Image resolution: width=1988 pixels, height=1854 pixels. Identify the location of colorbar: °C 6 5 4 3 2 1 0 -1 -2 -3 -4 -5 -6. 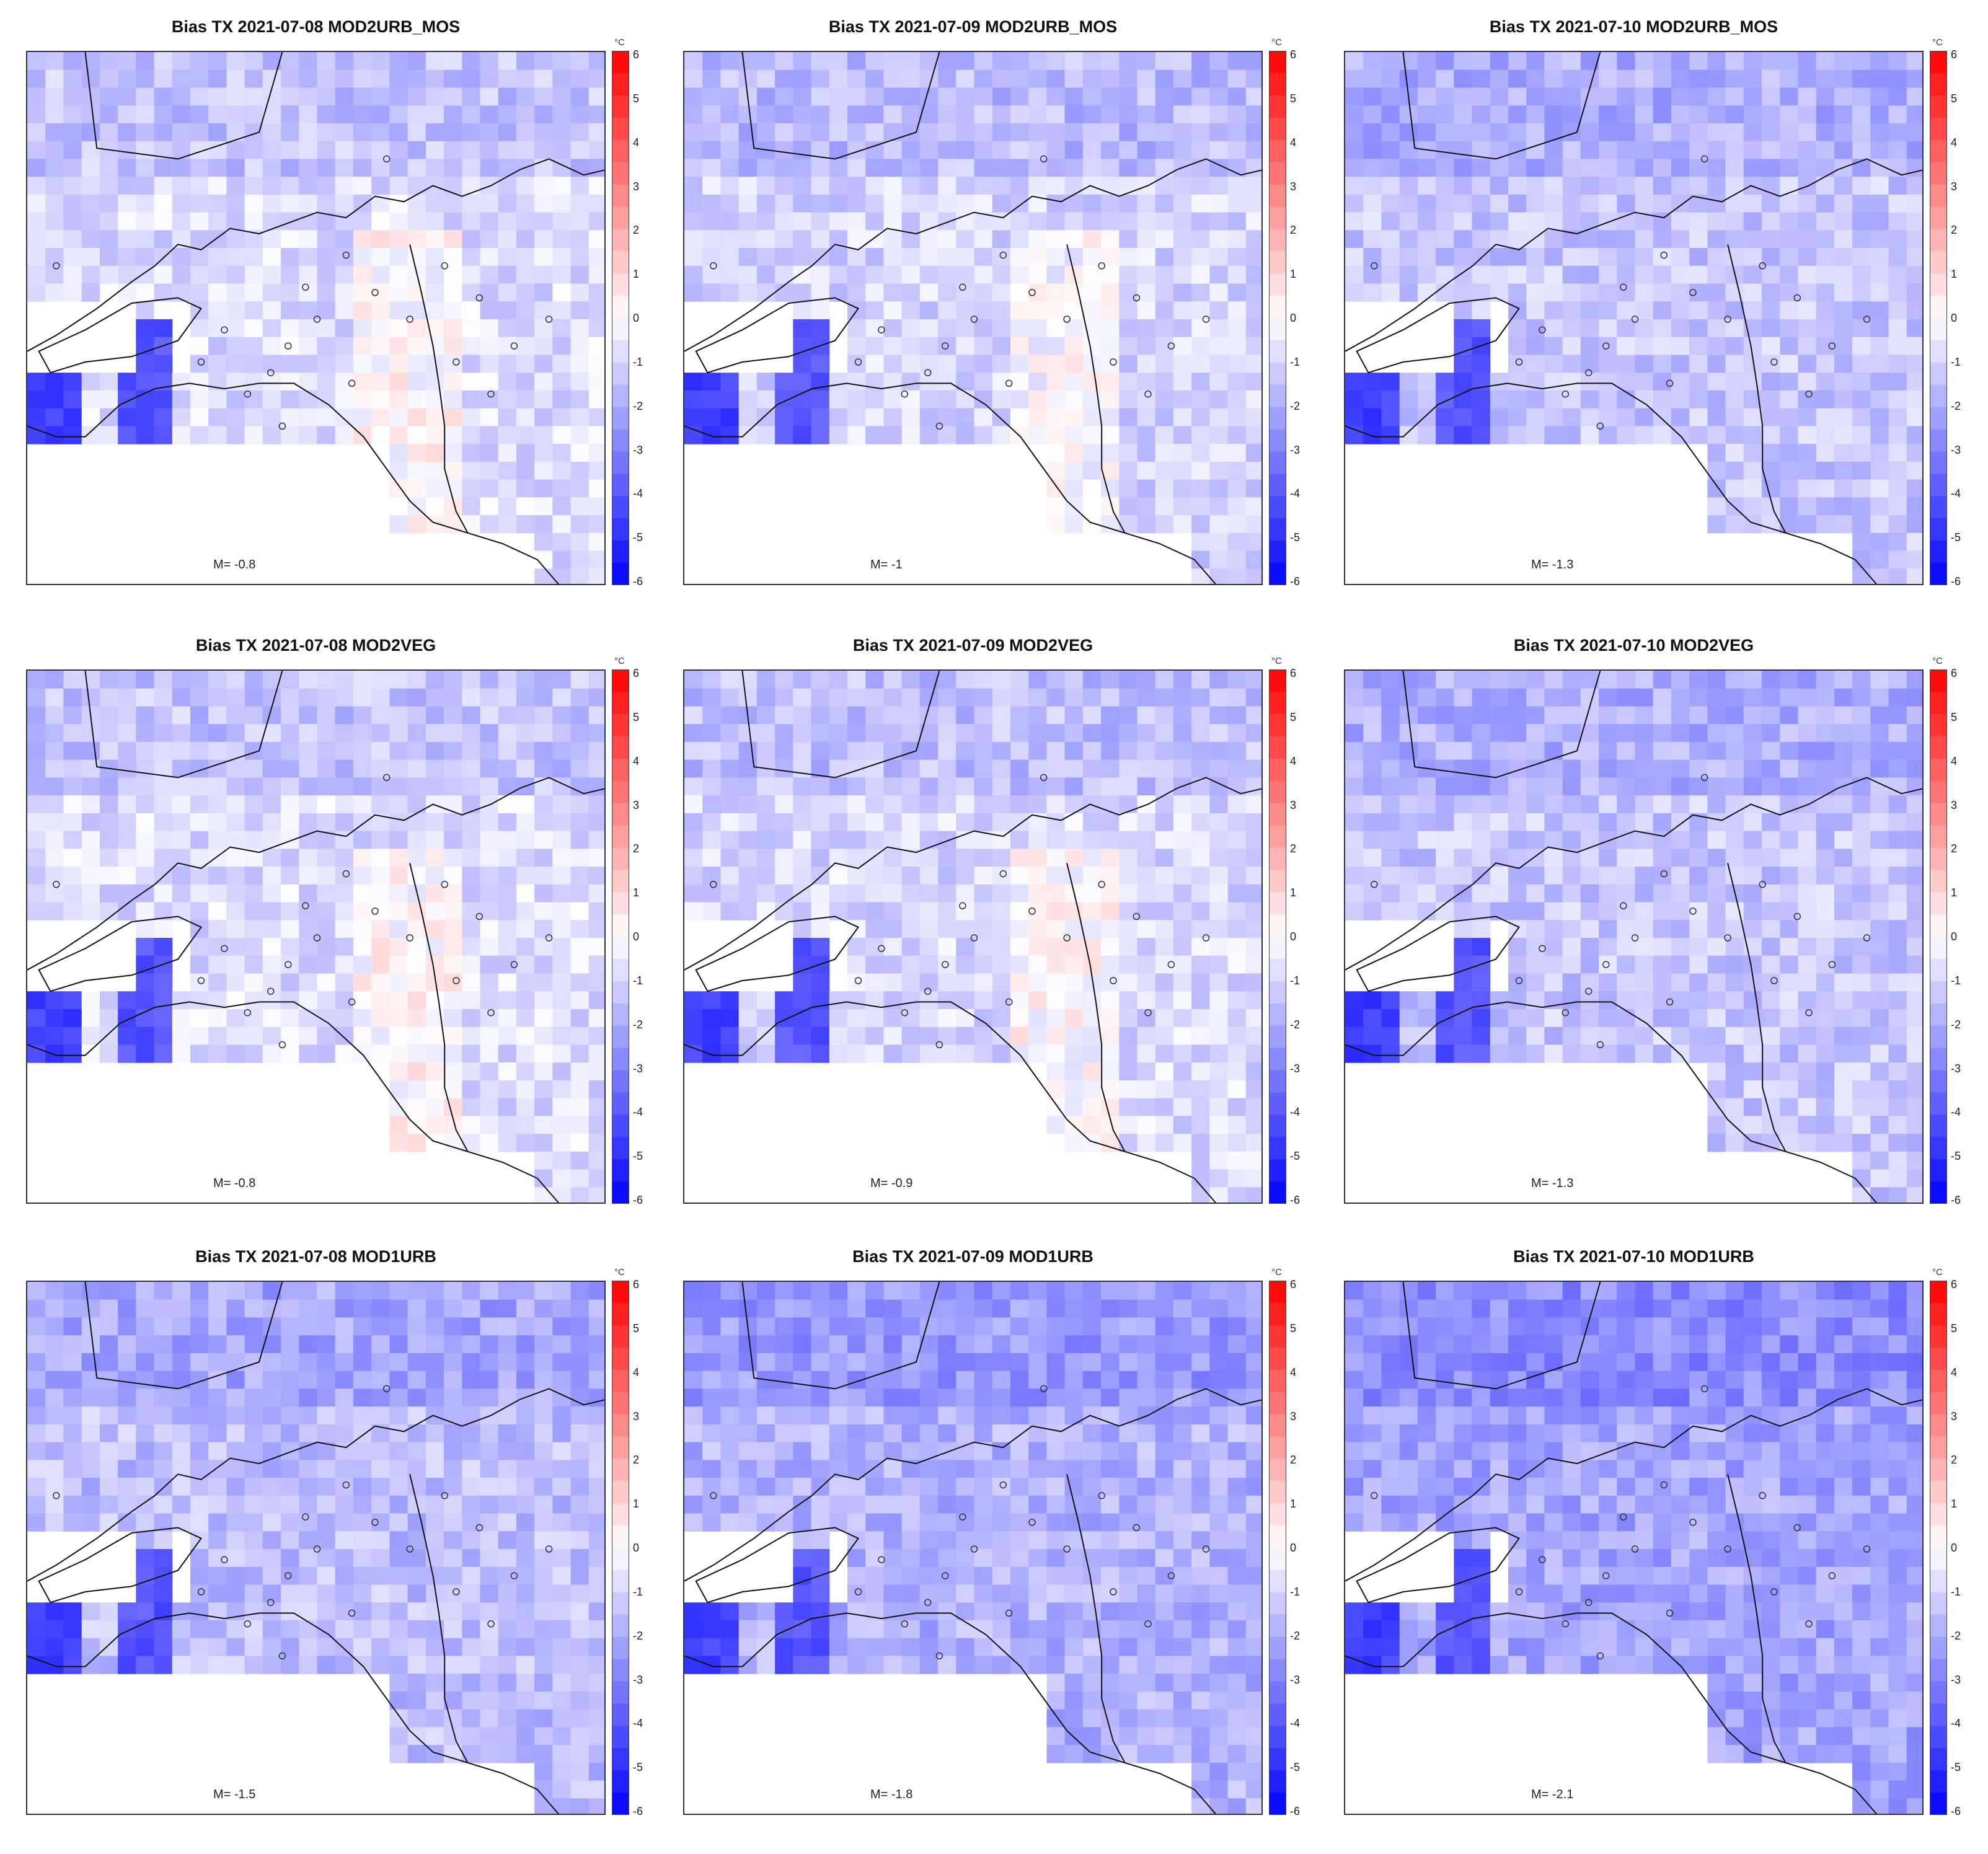
(1954, 312).